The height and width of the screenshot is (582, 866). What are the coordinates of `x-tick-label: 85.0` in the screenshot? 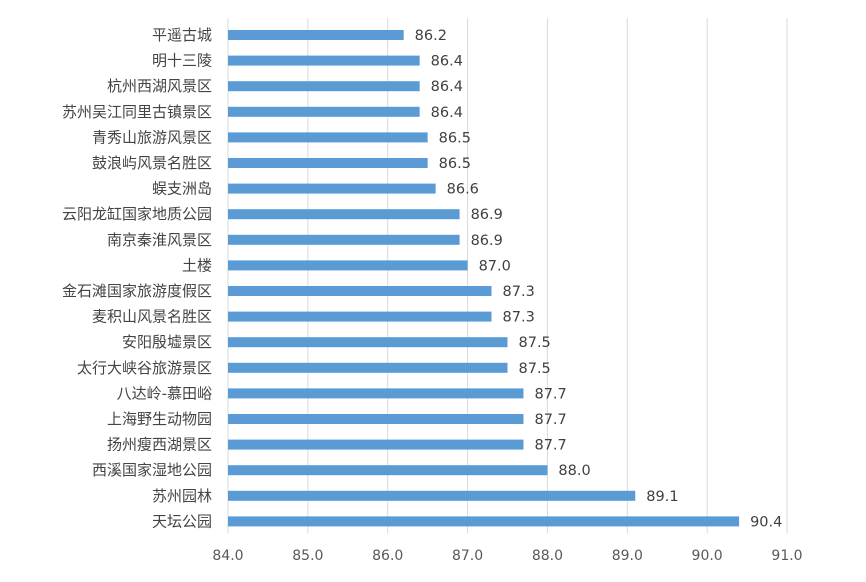 It's located at (307, 556).